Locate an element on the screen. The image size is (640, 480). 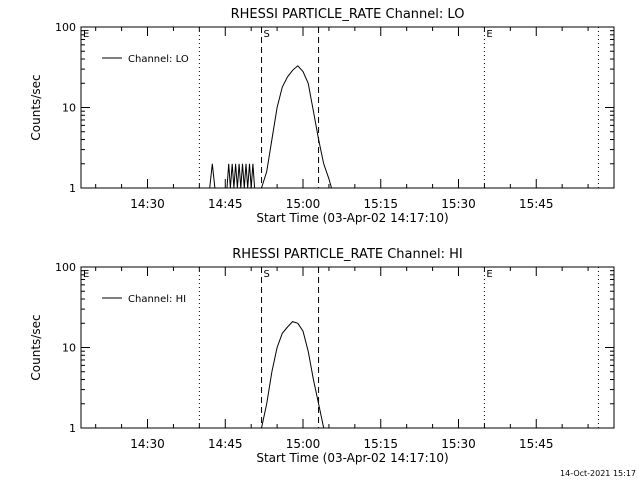
legend: Channel: HI is located at coordinates (144, 299).